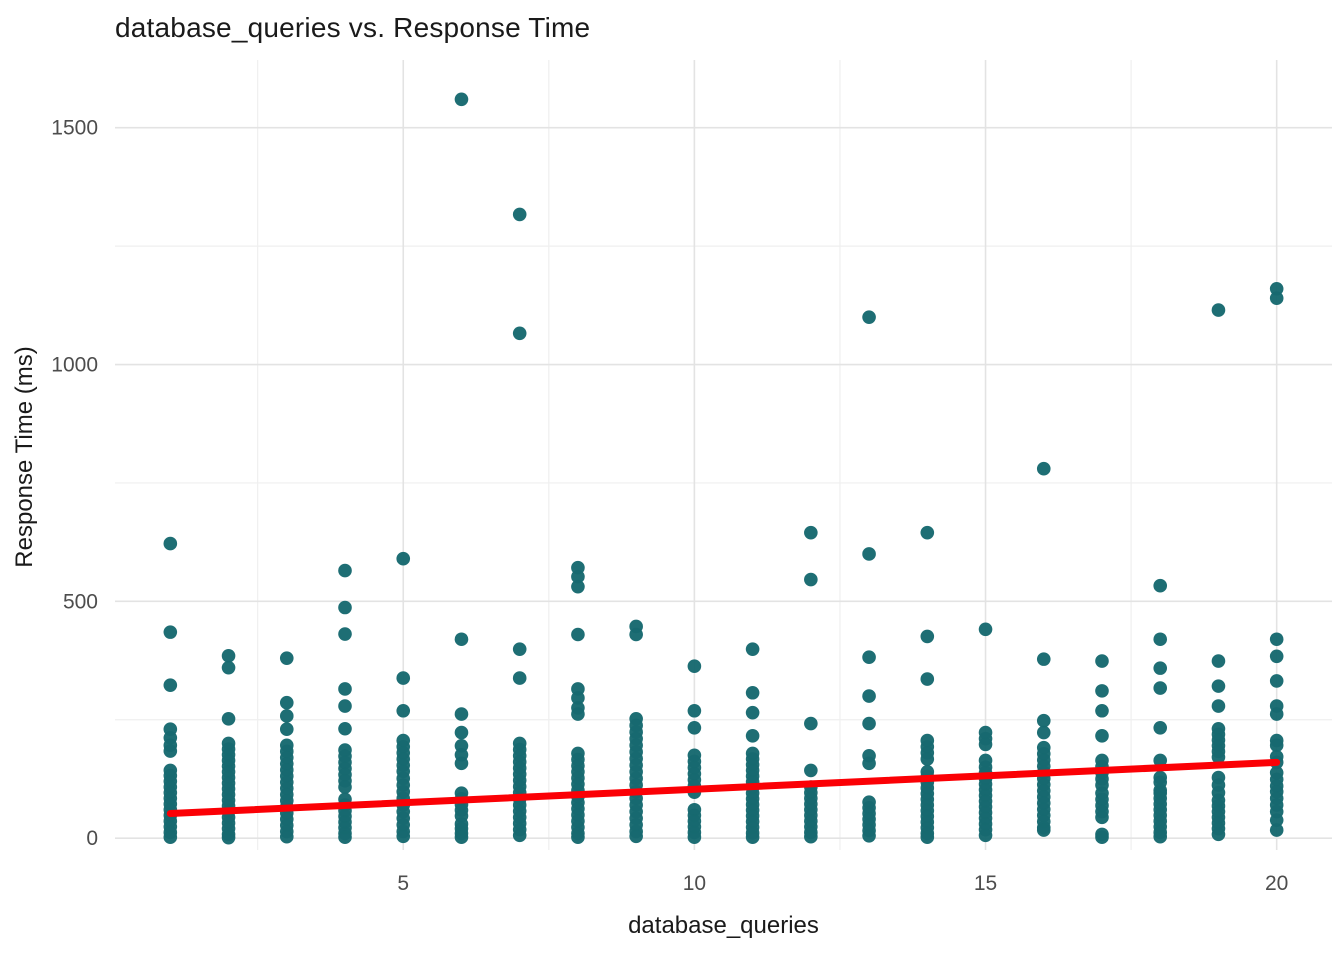  Describe the element at coordinates (353, 27) in the screenshot. I see `plot-title: database_queries vs. Response Time` at that location.